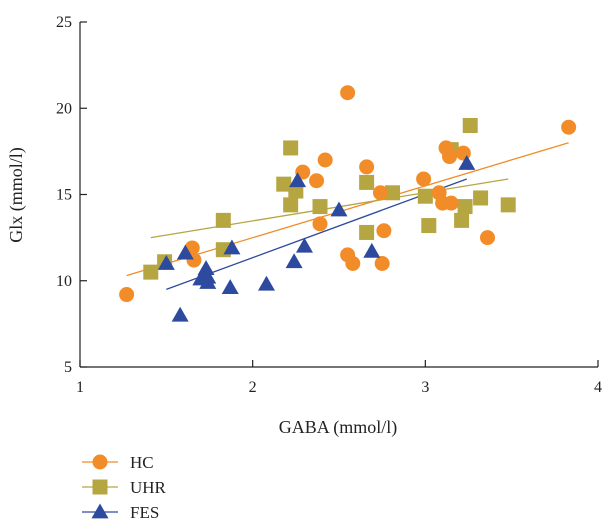 The image size is (603, 524). What do you see at coordinates (80, 387) in the screenshot?
I see `x-tick-label: 1` at bounding box center [80, 387].